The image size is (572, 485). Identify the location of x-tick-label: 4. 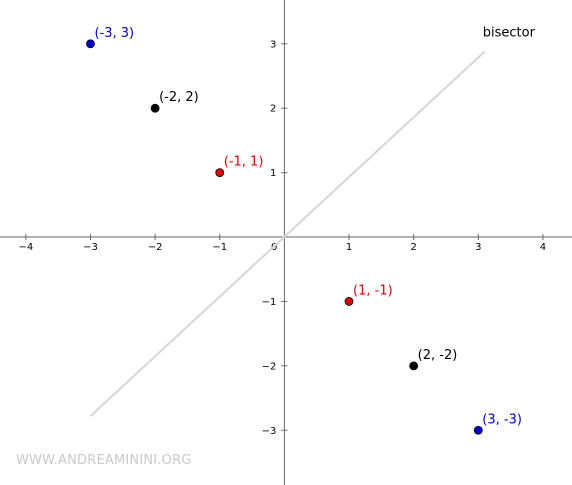
(543, 247).